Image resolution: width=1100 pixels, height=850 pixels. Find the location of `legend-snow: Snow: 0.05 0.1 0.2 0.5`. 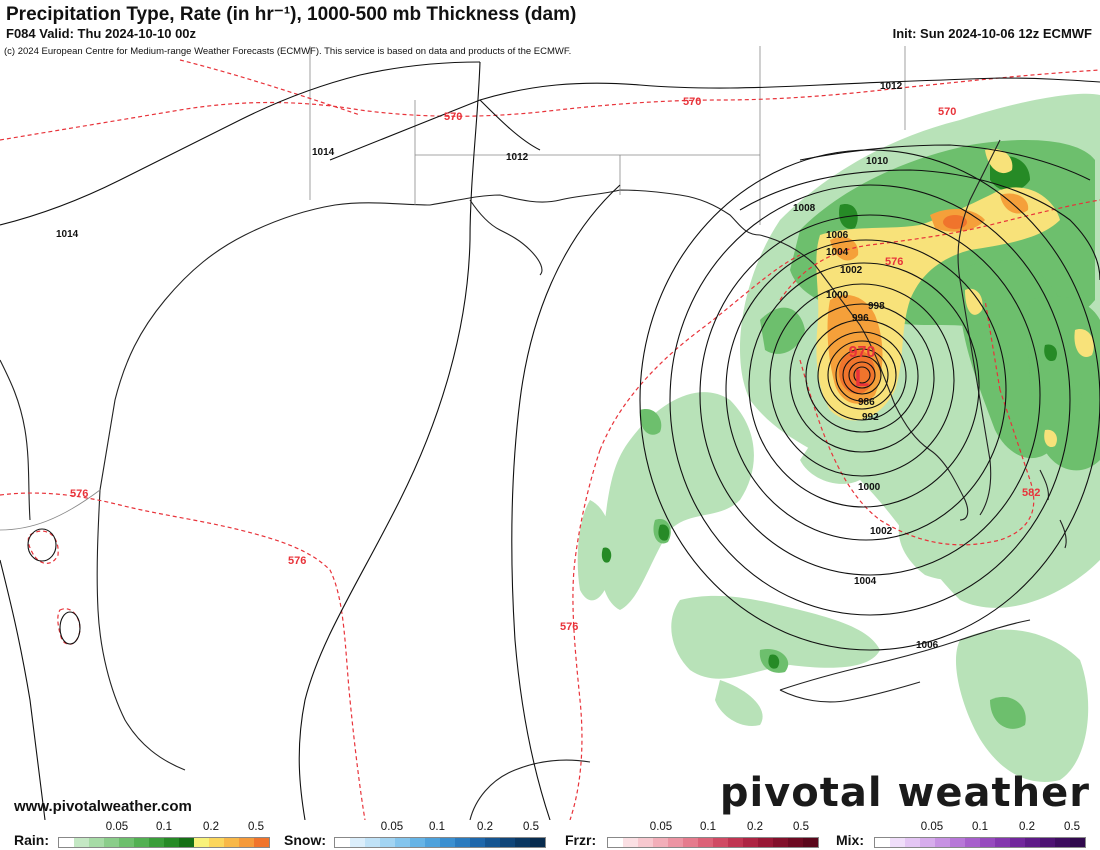

legend-snow: Snow: 0.05 0.1 0.2 0.5 is located at coordinates (417, 835).